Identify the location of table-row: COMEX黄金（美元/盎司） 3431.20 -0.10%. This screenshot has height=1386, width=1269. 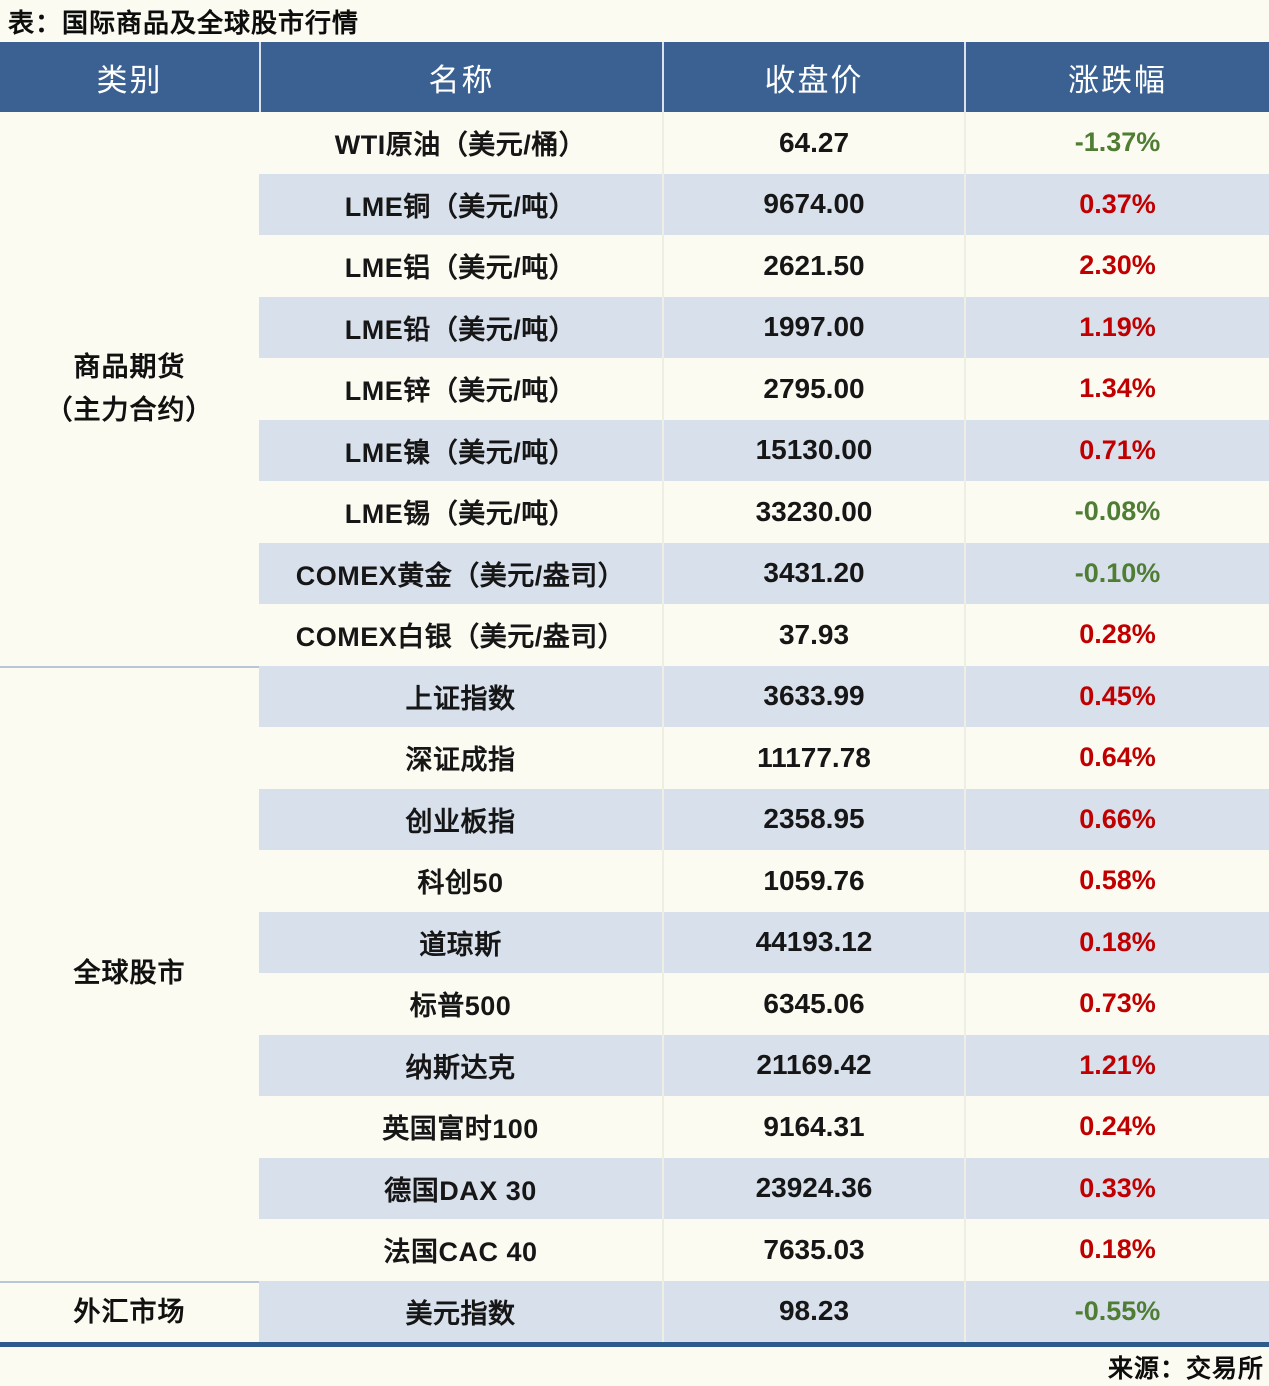
(764, 573).